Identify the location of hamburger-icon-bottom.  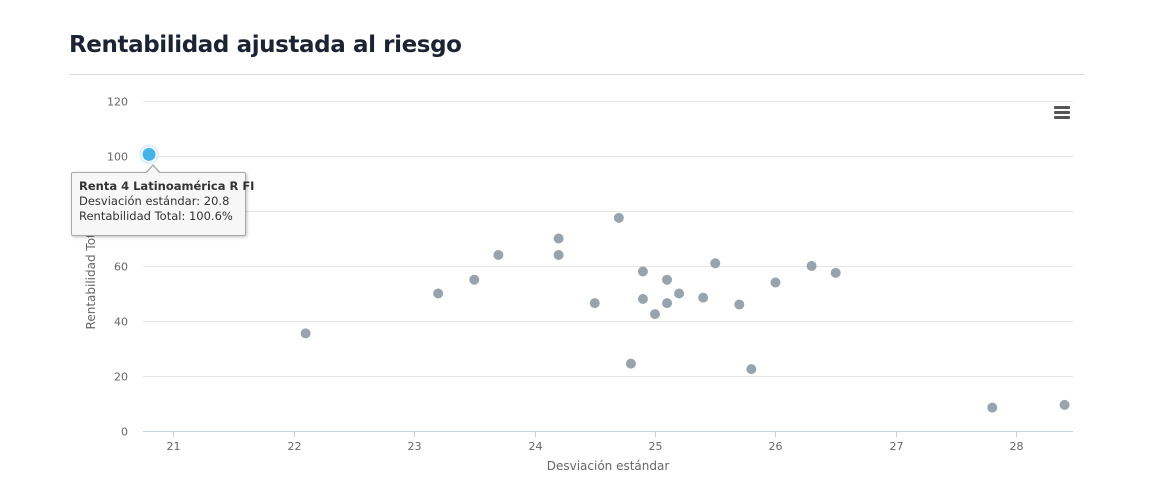
(1062, 117).